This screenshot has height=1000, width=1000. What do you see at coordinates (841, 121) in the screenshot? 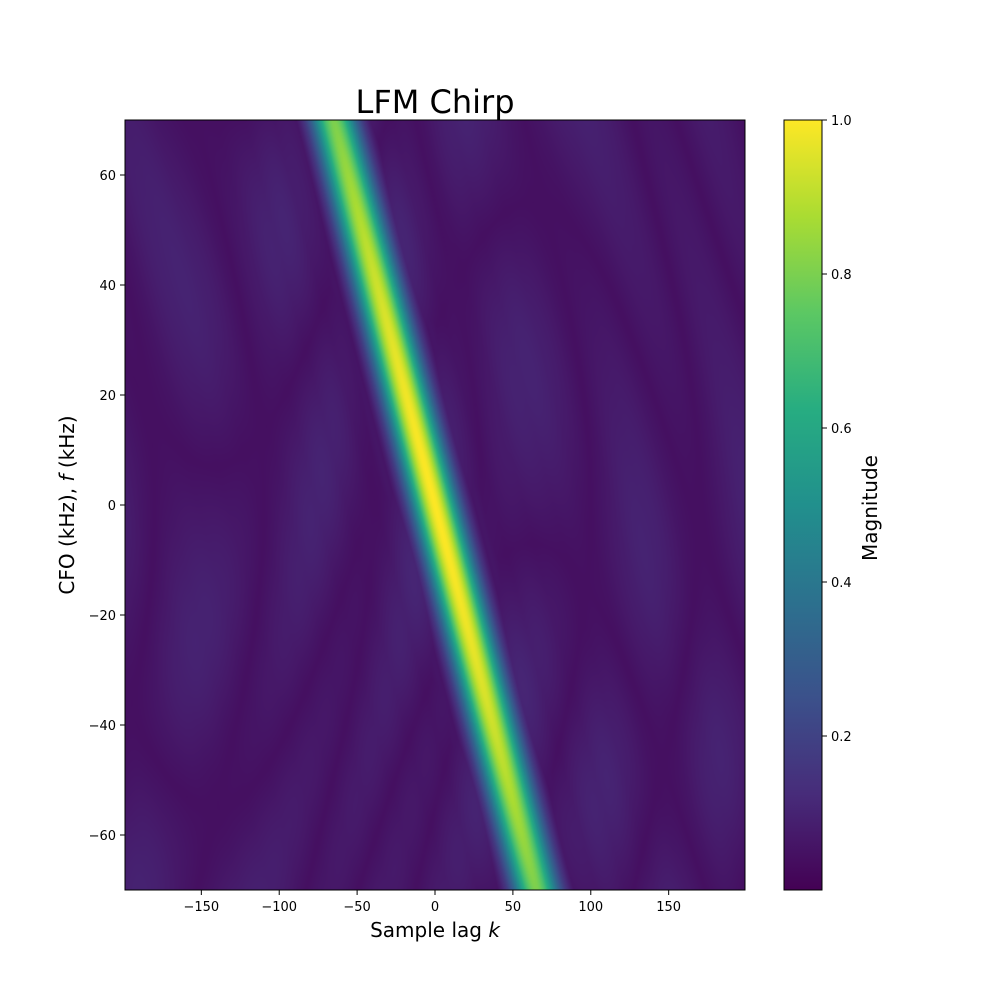
I see `colorbar-tick-label: 1.0` at bounding box center [841, 121].